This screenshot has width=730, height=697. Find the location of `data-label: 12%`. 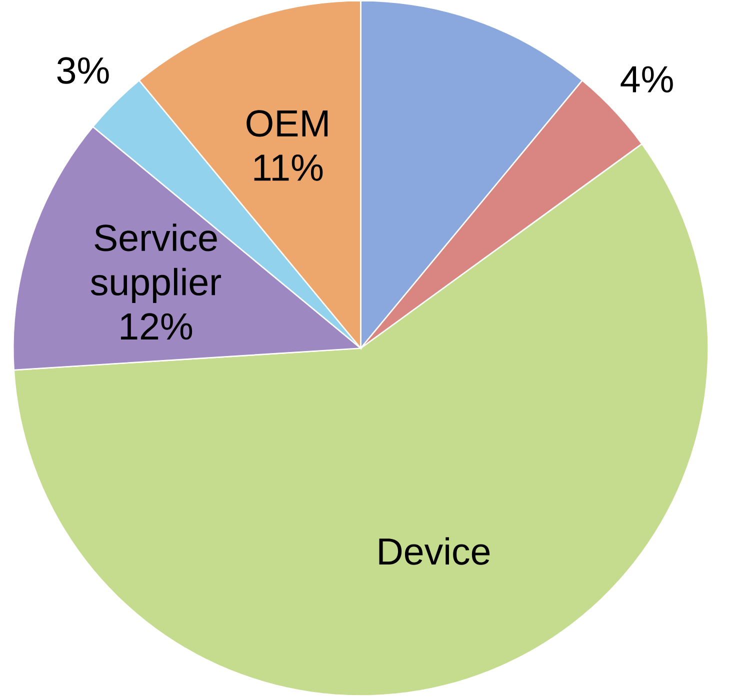

data-label: 12% is located at coordinates (156, 326).